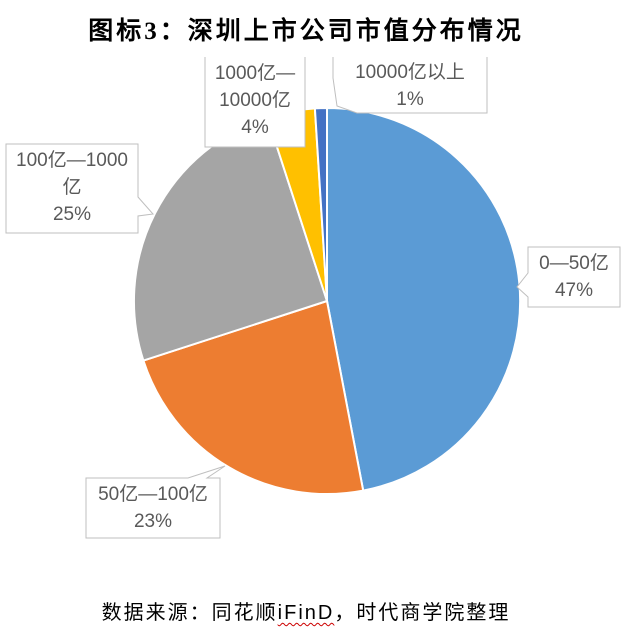  I want to click on callout-box-23pct, so click(155, 502).